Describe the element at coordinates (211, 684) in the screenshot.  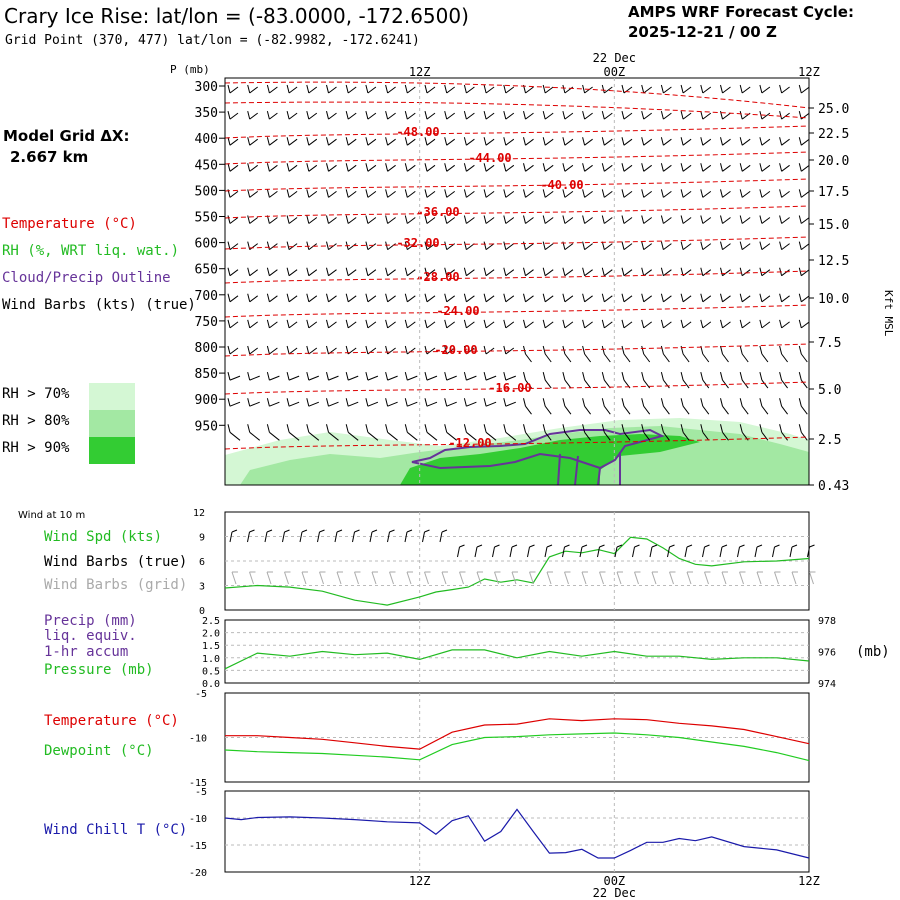
I see `precip-tick: 0.0` at that location.